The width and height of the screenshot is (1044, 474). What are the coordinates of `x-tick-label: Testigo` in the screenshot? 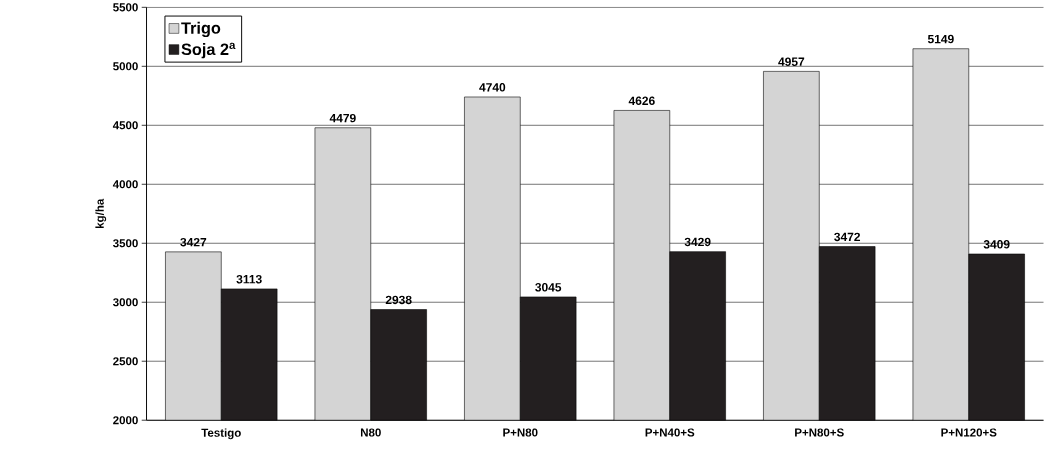 It's located at (221, 433).